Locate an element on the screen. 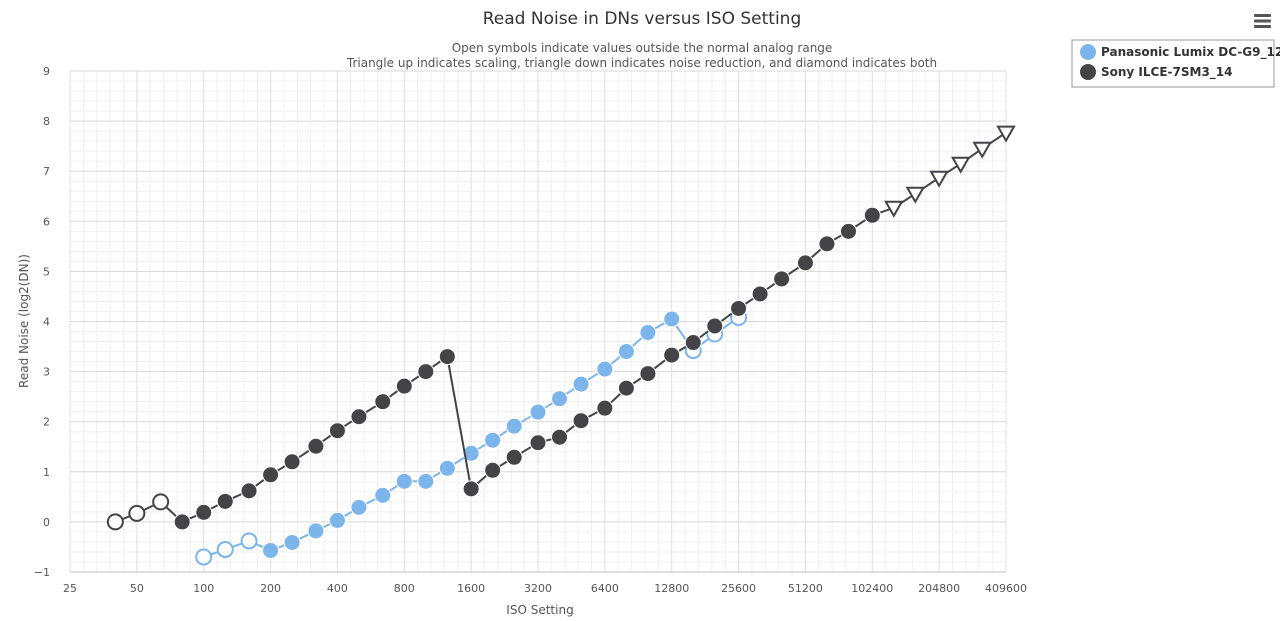  legend-label-panasonic: Panasonic Lumix DC-G9_12 is located at coordinates (1190, 52).